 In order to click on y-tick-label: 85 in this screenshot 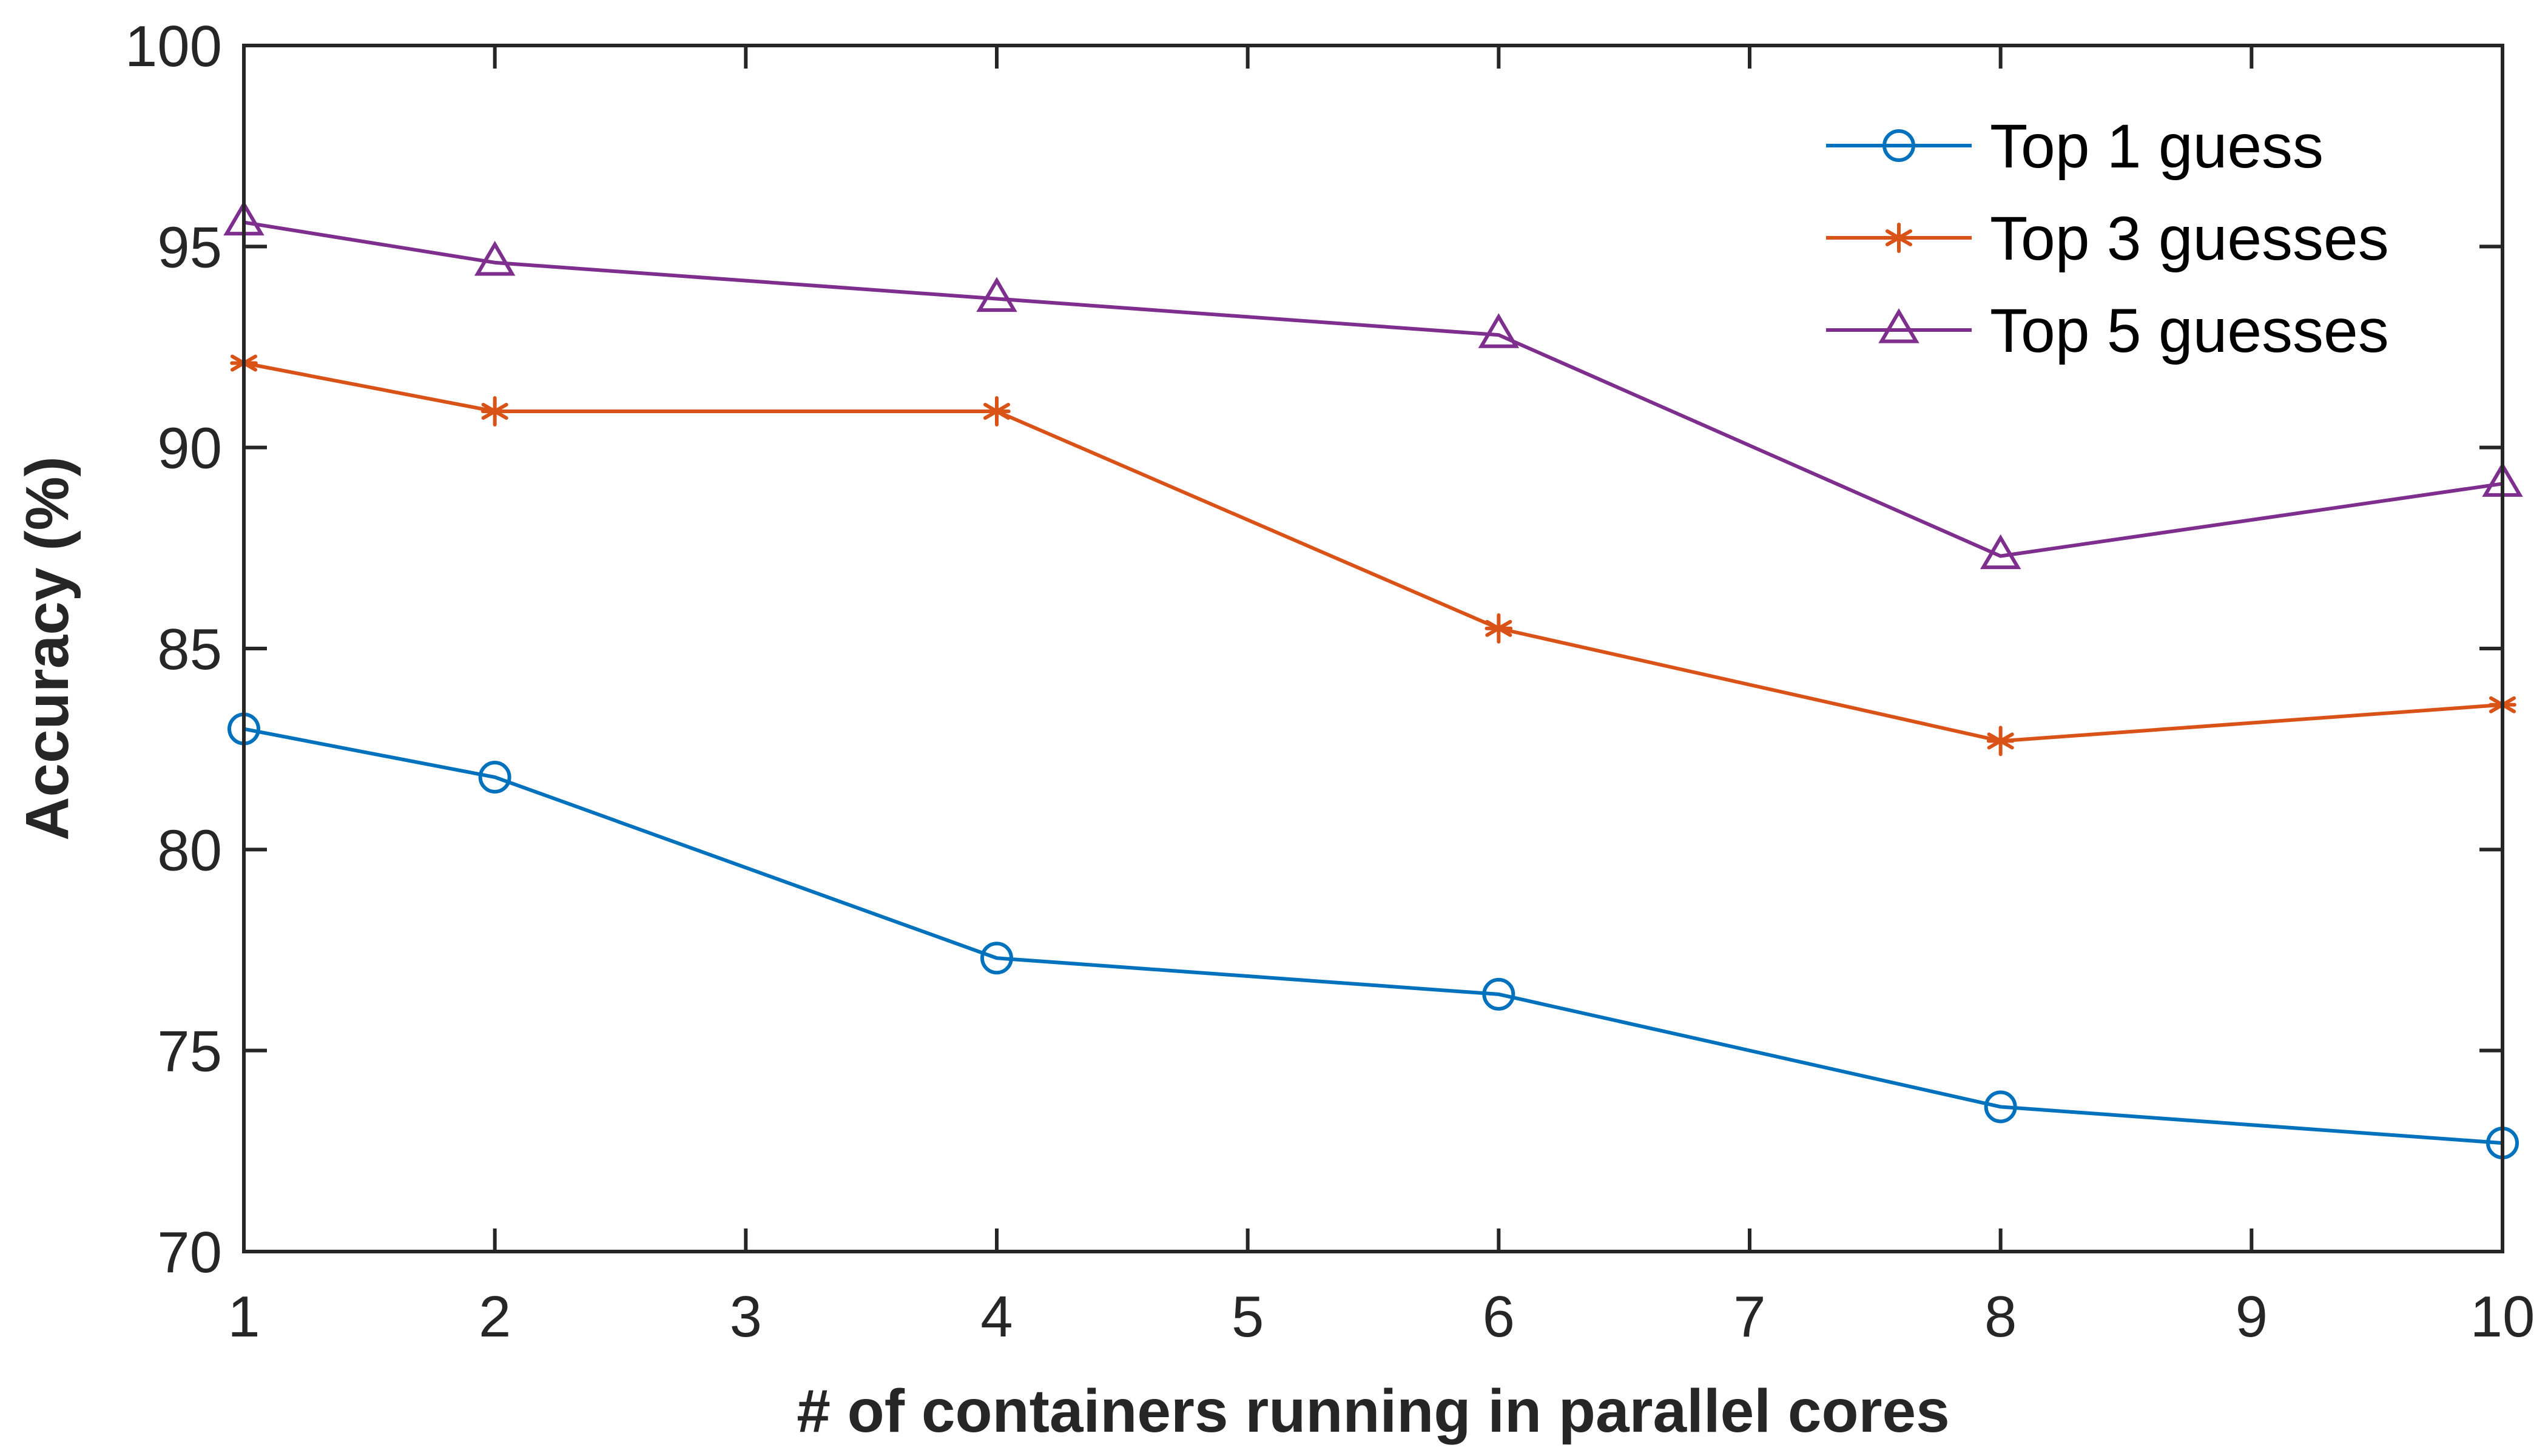, I will do `click(189, 649)`.